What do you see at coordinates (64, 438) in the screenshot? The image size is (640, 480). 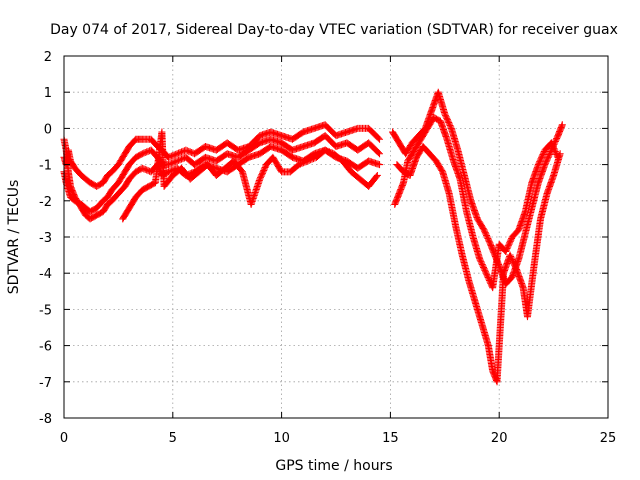 I see `x-tick-label: 0` at bounding box center [64, 438].